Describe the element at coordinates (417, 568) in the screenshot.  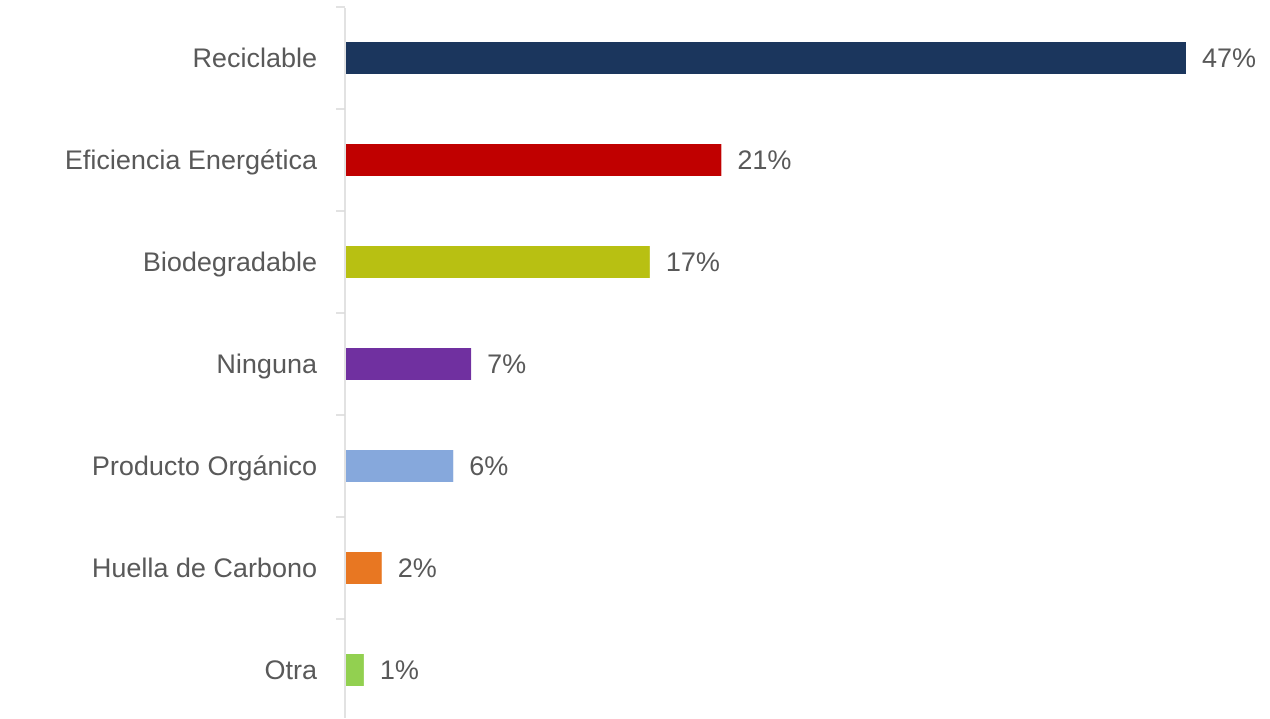
I see `data-label-huella-de-carbono: 2%` at that location.